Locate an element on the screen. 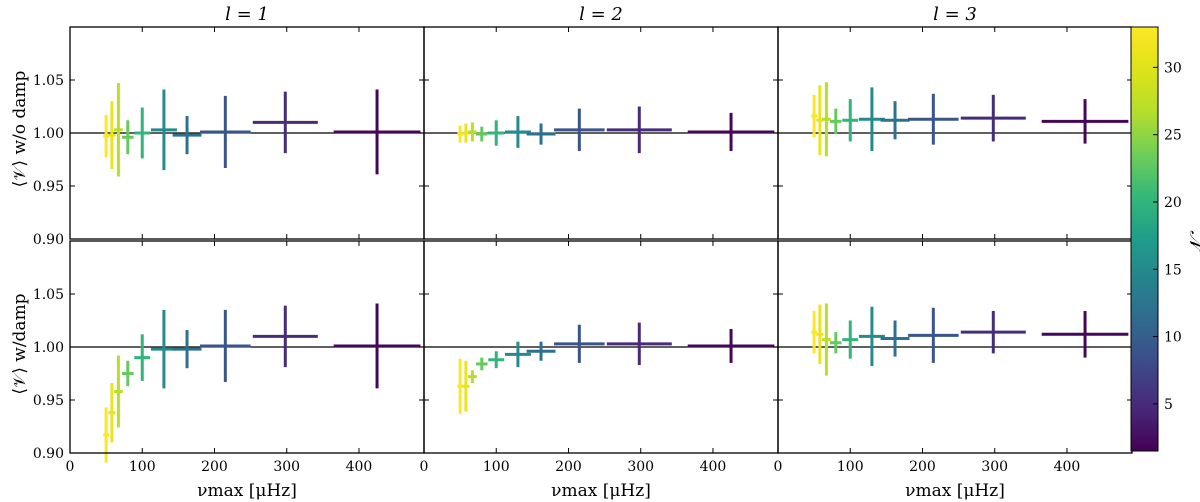  xlabel-col-1: νmax [μHz] is located at coordinates (247, 491).